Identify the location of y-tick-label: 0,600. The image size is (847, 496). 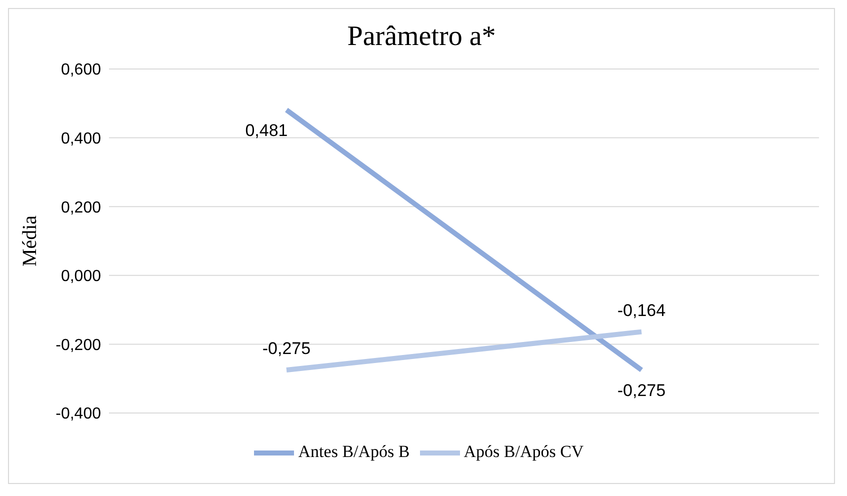
(81, 70).